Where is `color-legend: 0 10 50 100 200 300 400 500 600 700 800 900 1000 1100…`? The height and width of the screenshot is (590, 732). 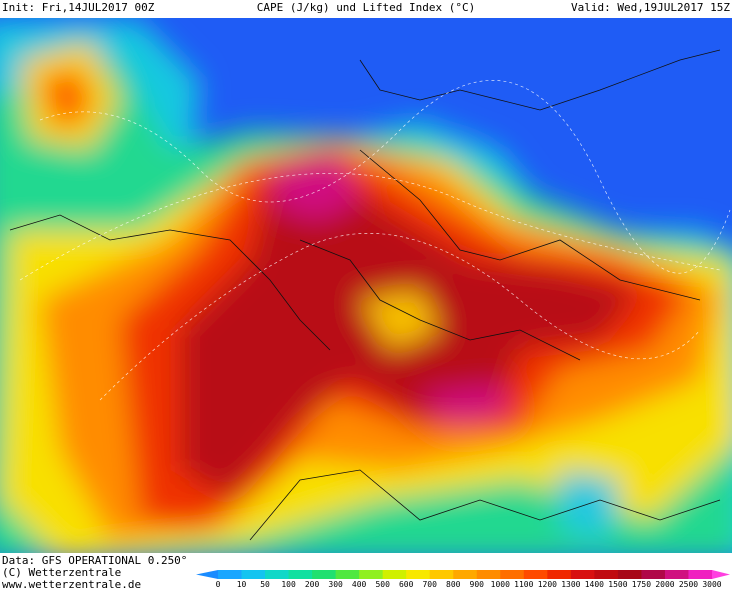 color-legend: 0 10 50 100 200 300 400 500 600 700 800 900 1000 1100… is located at coordinates (463, 579).